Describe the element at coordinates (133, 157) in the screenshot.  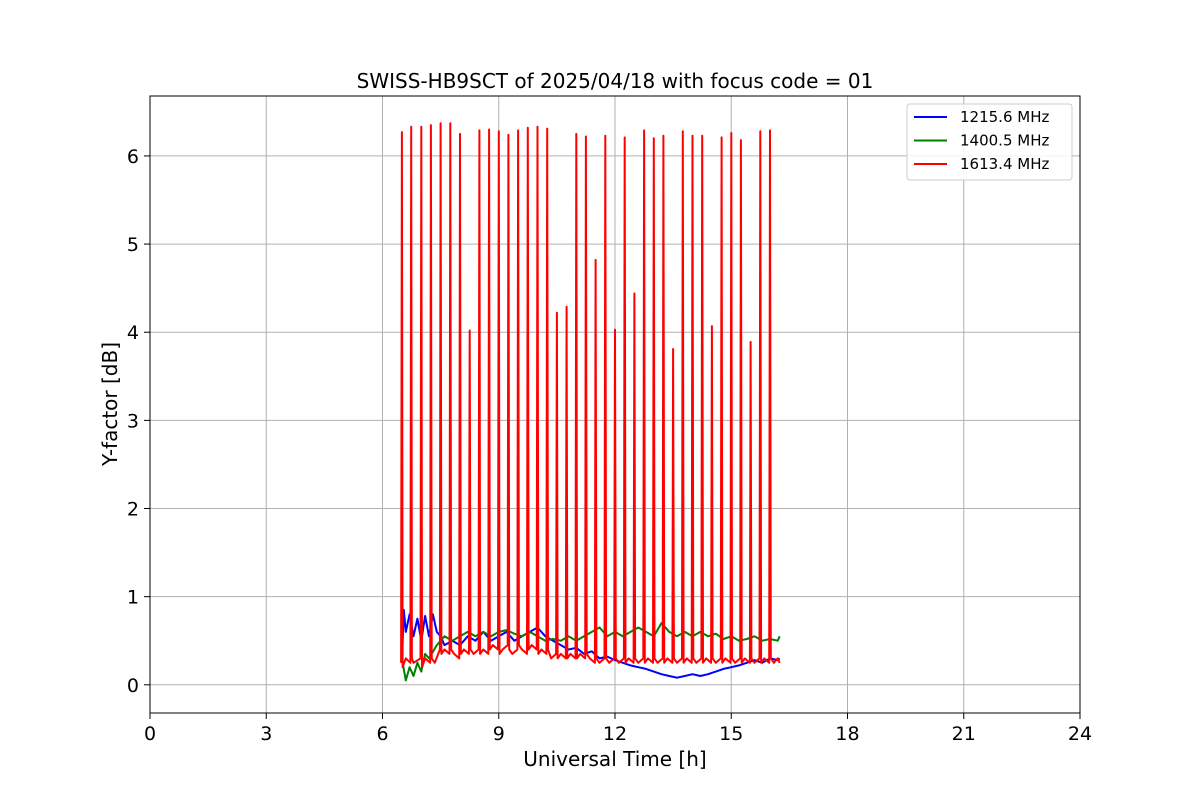
I see `y-tick-label: 6` at that location.